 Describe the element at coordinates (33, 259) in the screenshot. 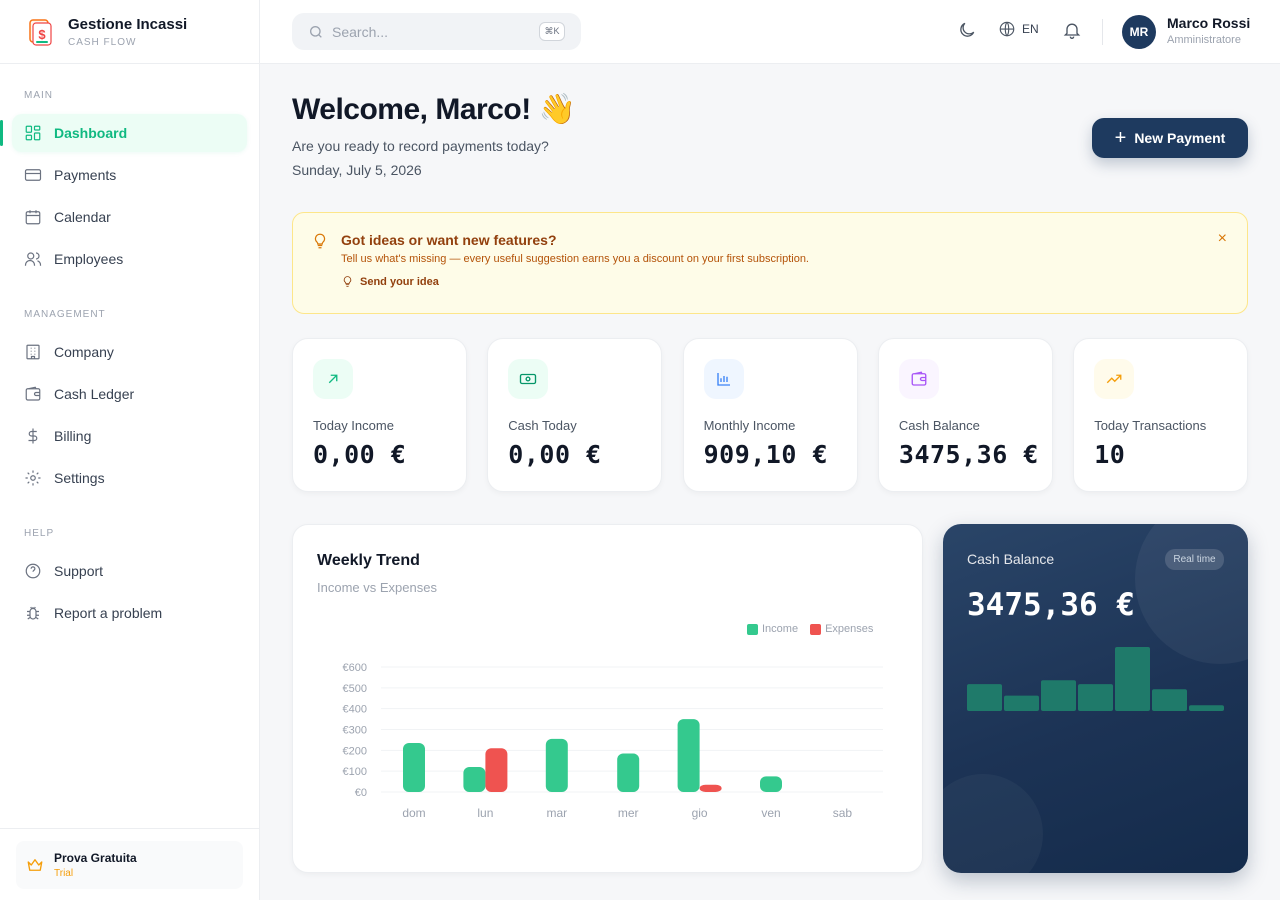

I see `users-icon` at that location.